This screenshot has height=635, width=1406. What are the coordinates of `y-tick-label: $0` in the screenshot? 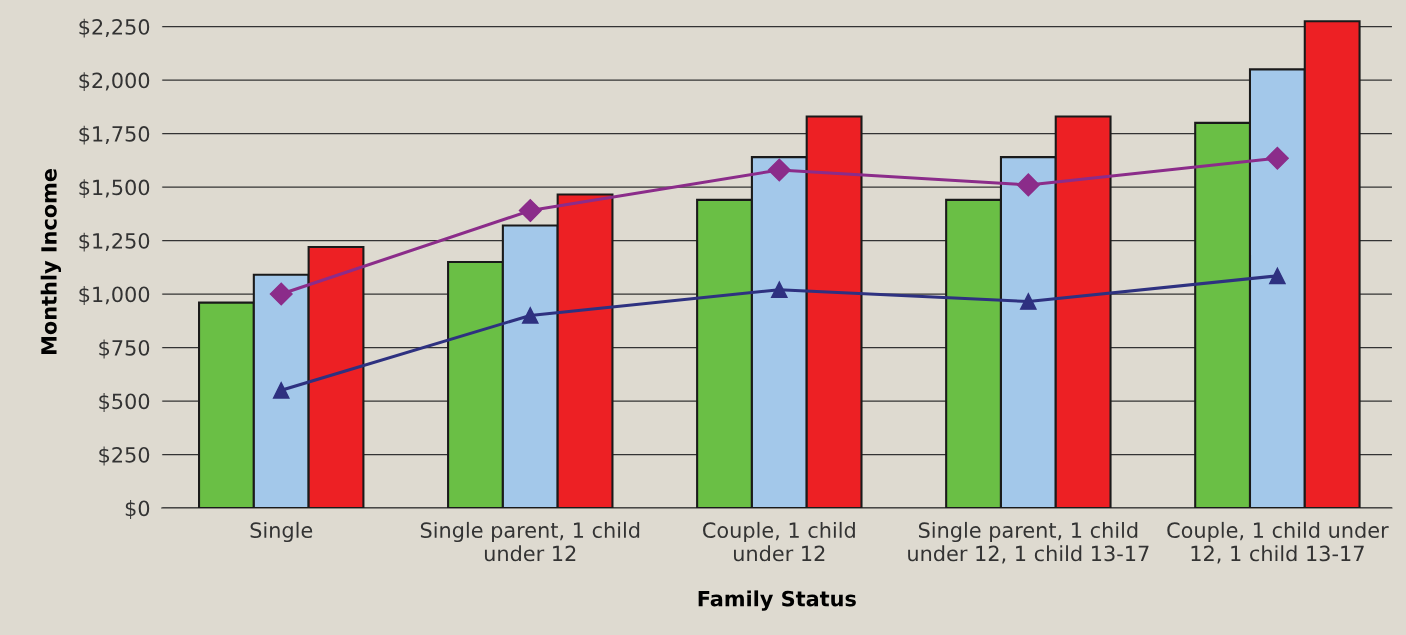 It's located at (137, 509).